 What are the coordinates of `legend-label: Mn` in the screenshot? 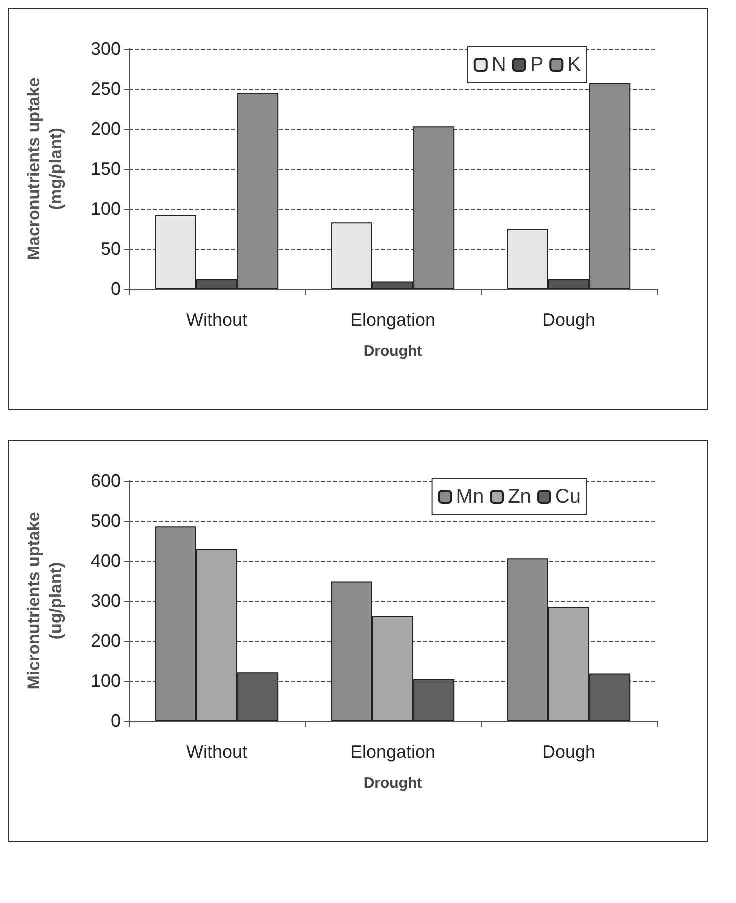 It's located at (470, 497).